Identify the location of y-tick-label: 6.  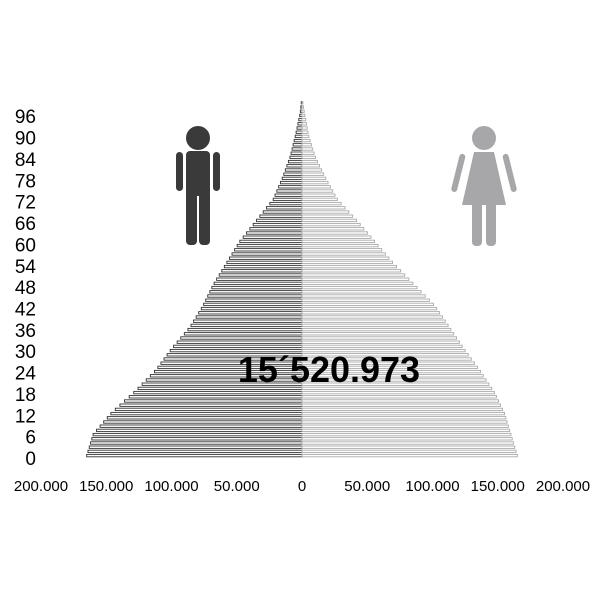
(30, 438).